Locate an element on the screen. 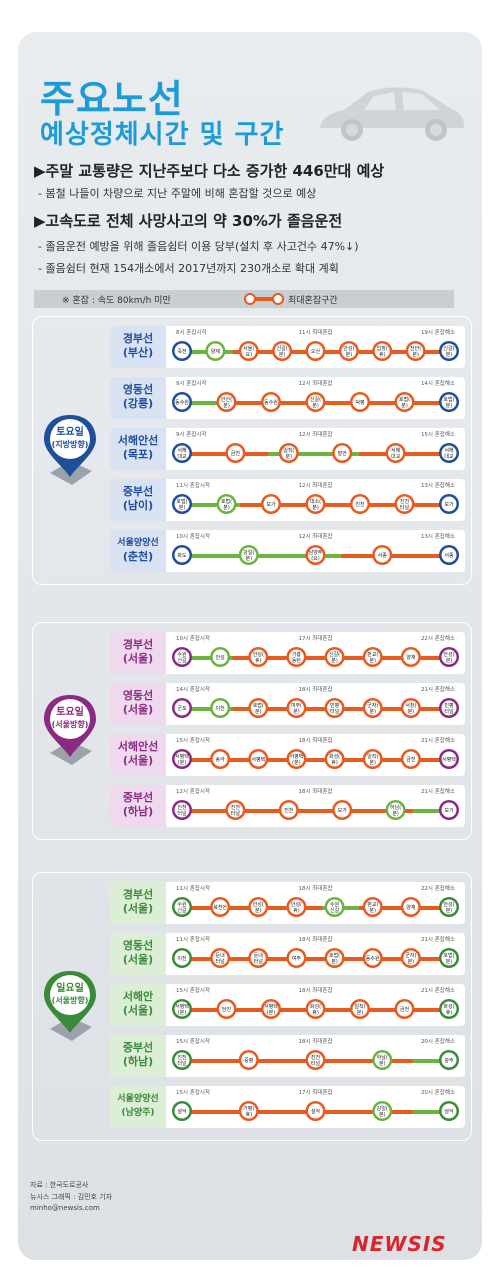  interchange-marker: 남양주 (요) is located at coordinates (315, 555).